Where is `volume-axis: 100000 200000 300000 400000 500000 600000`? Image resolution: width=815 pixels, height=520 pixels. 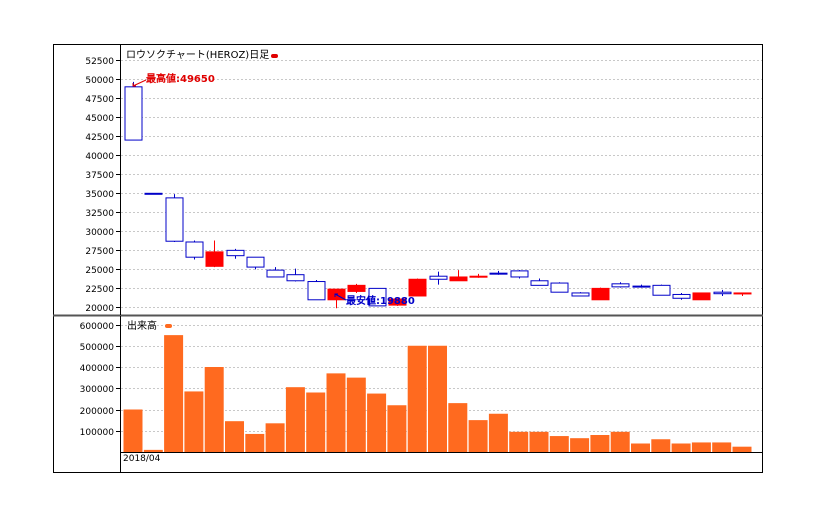 volume-axis: 100000 200000 300000 400000 500000 600000 is located at coordinates (100, 380).